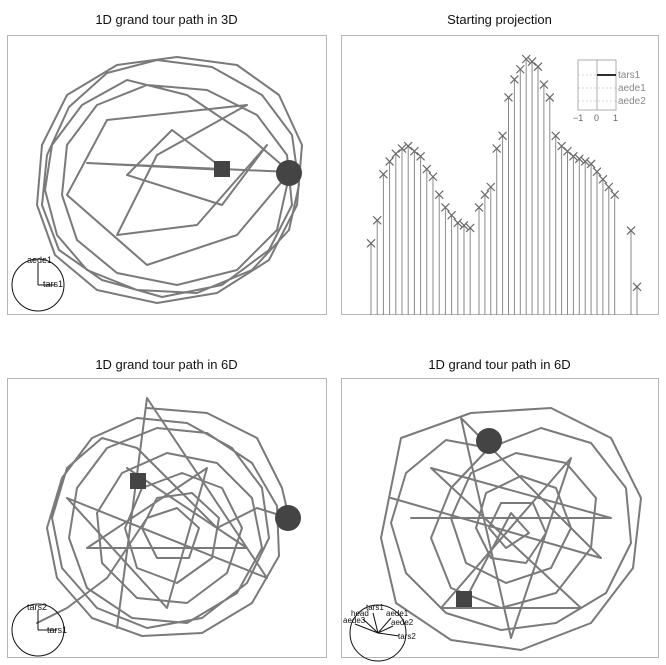 Image resolution: width=666 pixels, height=665 pixels. What do you see at coordinates (609, 91) in the screenshot?
I see `projection-legend: tars1 aede1 aede2 −1 0 1` at bounding box center [609, 91].